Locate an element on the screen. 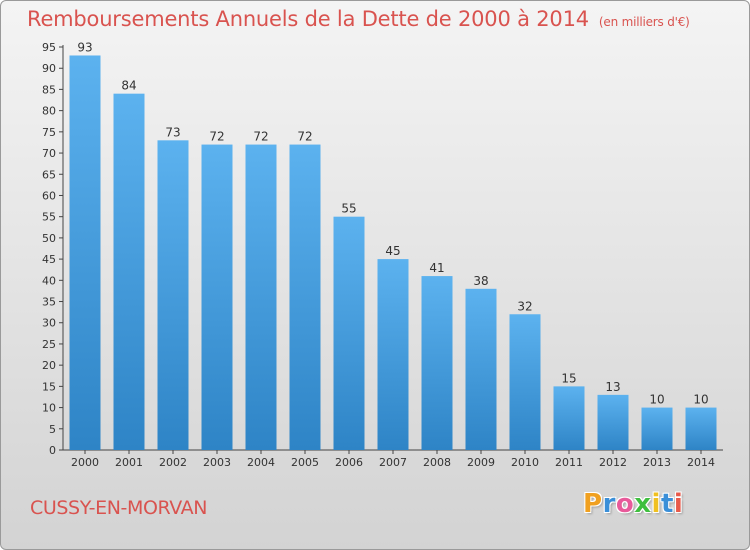 The image size is (750, 550). x-tick-label: 2003 is located at coordinates (217, 462).